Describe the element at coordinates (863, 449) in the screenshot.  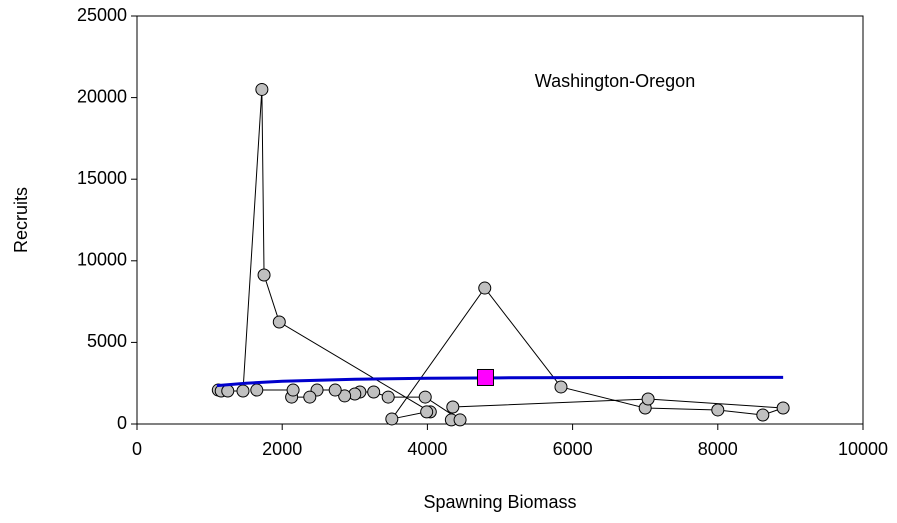
I see `x-tick-label: 10000` at that location.